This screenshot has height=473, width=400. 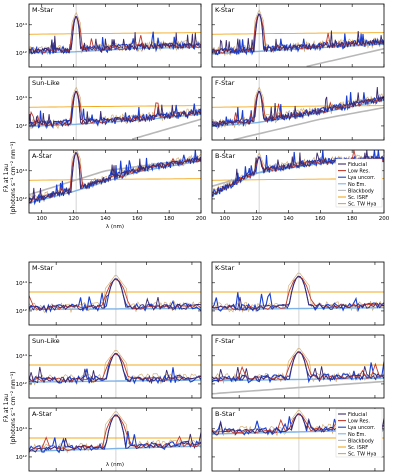 I want to click on series-lya-uncorr, so click(x=115, y=35).